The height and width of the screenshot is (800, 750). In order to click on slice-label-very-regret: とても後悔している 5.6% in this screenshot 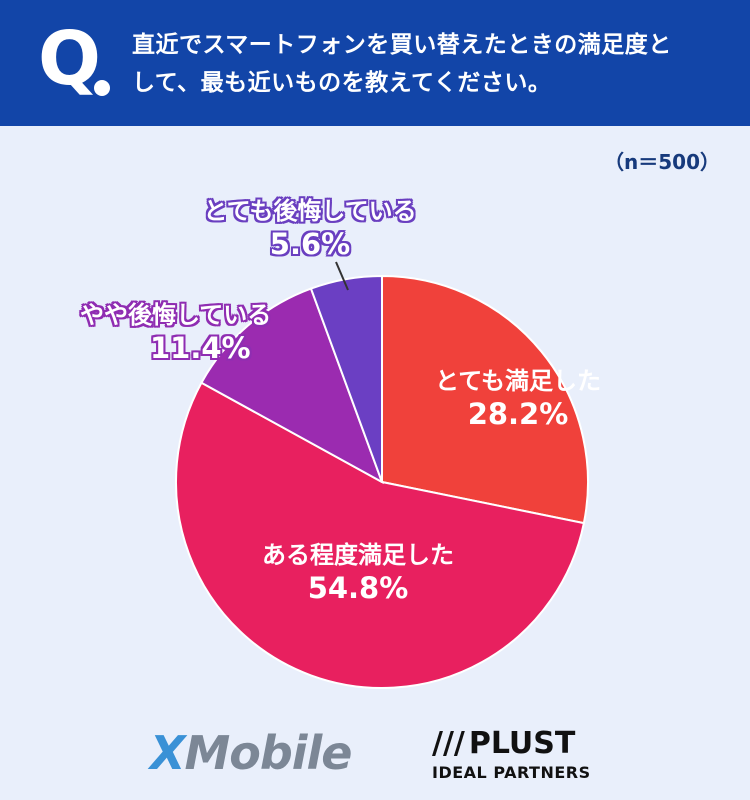, I will do `click(310, 229)`.